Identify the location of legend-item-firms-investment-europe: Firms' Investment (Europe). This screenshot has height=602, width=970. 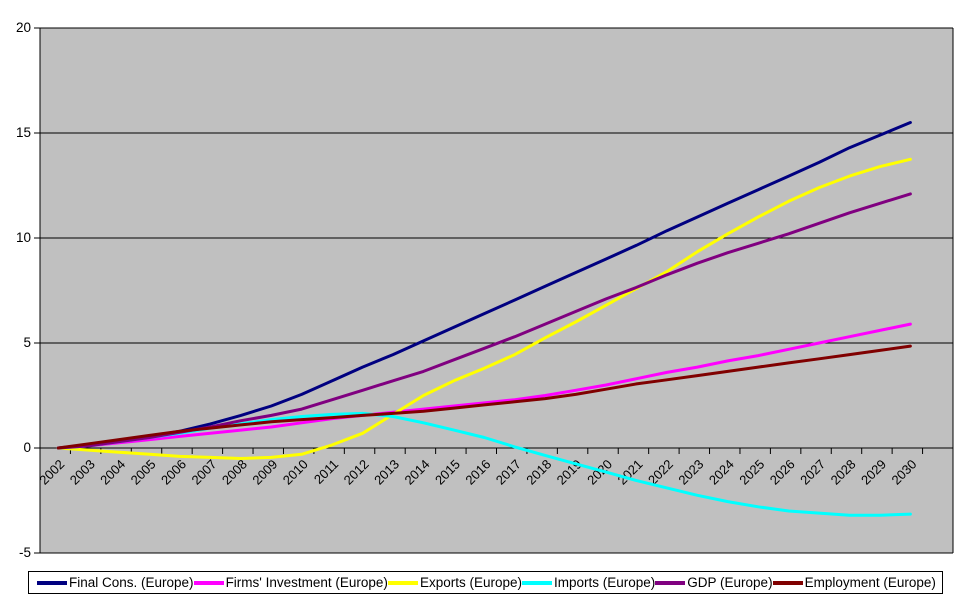
(290, 582).